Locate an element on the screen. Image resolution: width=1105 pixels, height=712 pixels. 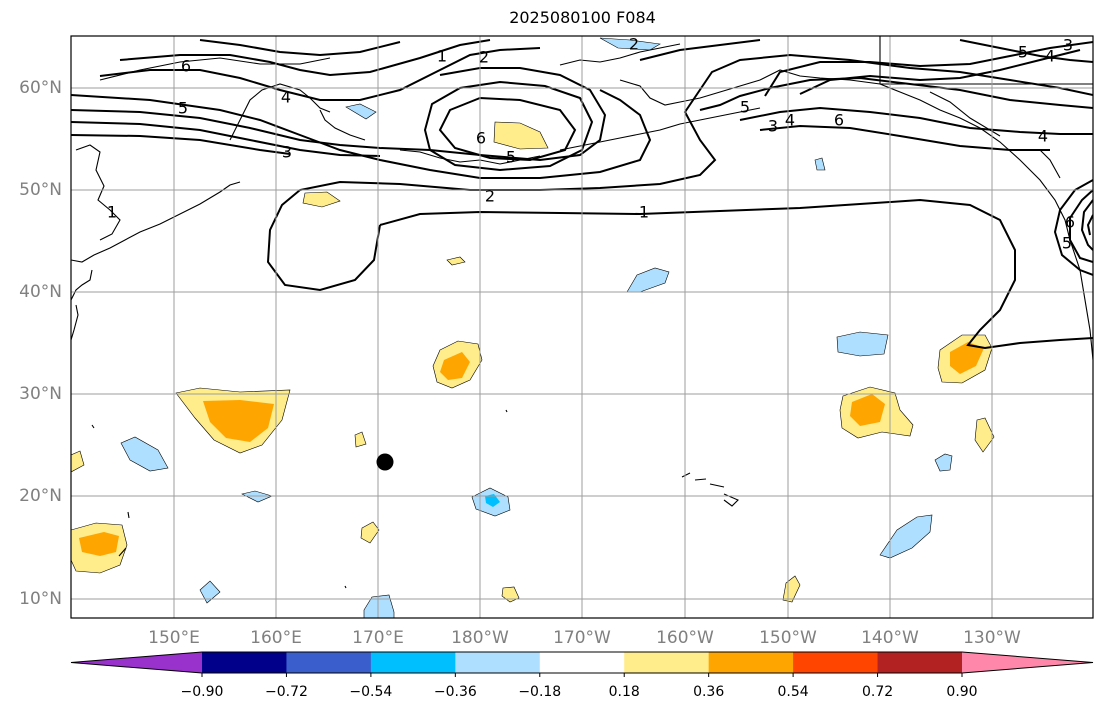
negative-anomaly-core is located at coordinates (492, 500).